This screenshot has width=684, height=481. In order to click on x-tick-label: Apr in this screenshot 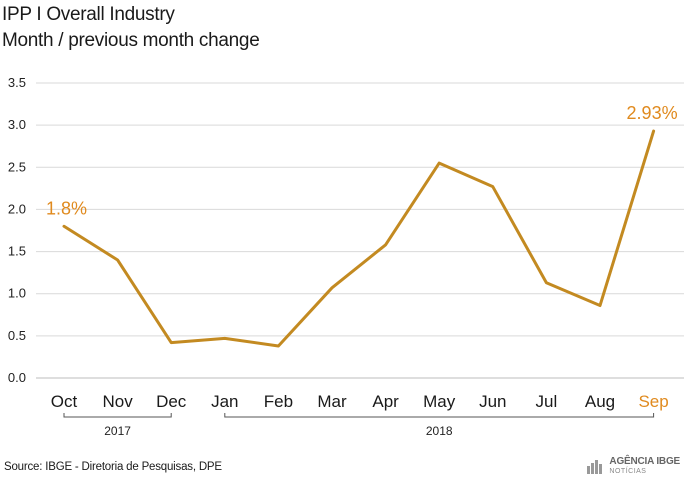, I will do `click(385, 401)`.